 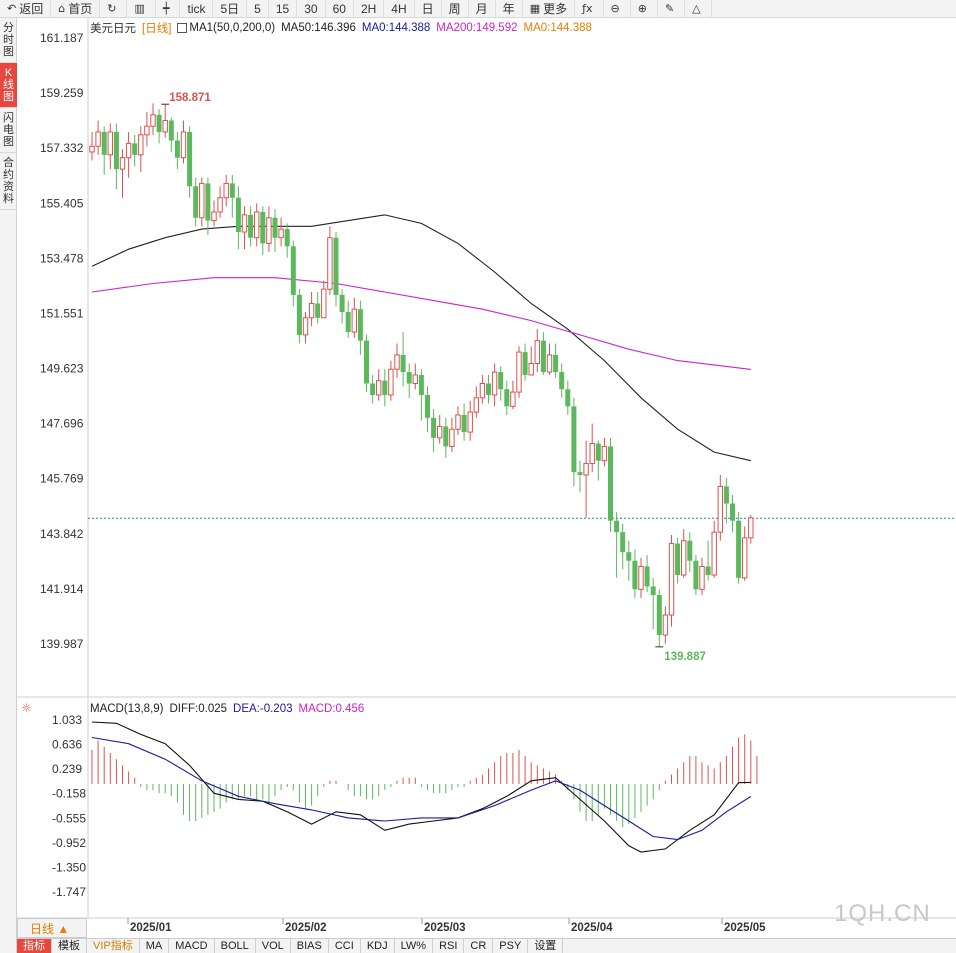 I want to click on back-arrow-icon: ↶, so click(x=12, y=8).